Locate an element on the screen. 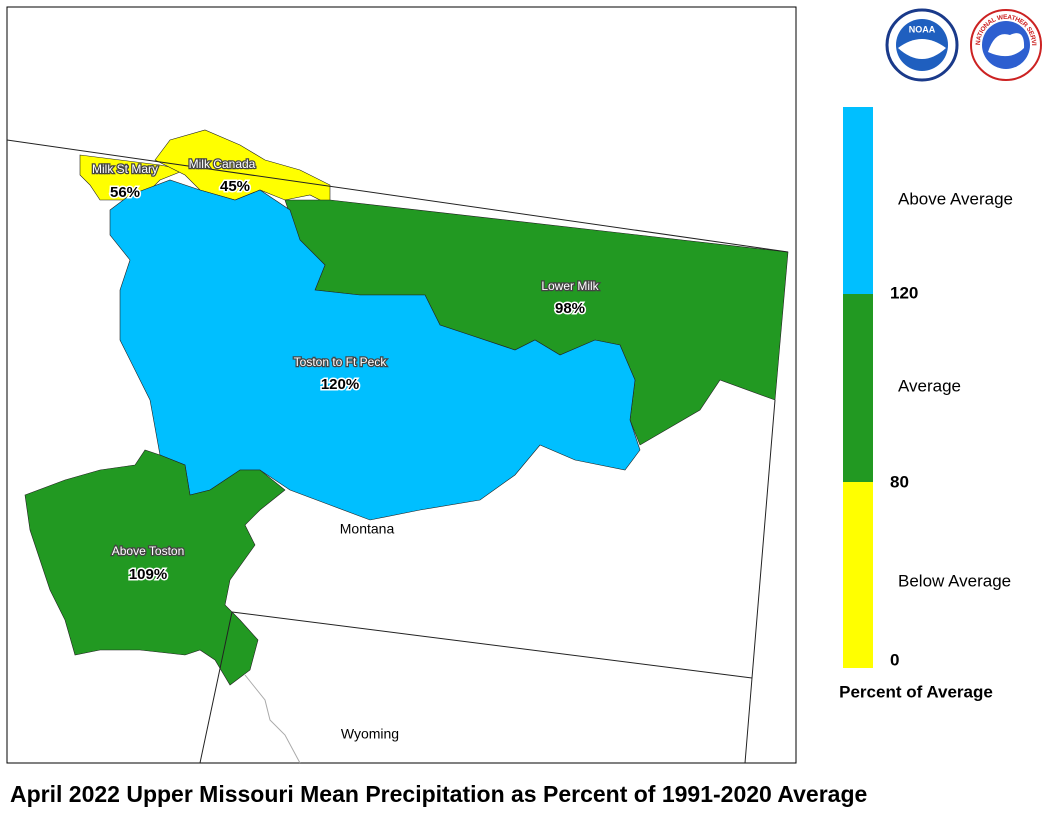 The image size is (1054, 817). region-percent: 120% is located at coordinates (340, 384).